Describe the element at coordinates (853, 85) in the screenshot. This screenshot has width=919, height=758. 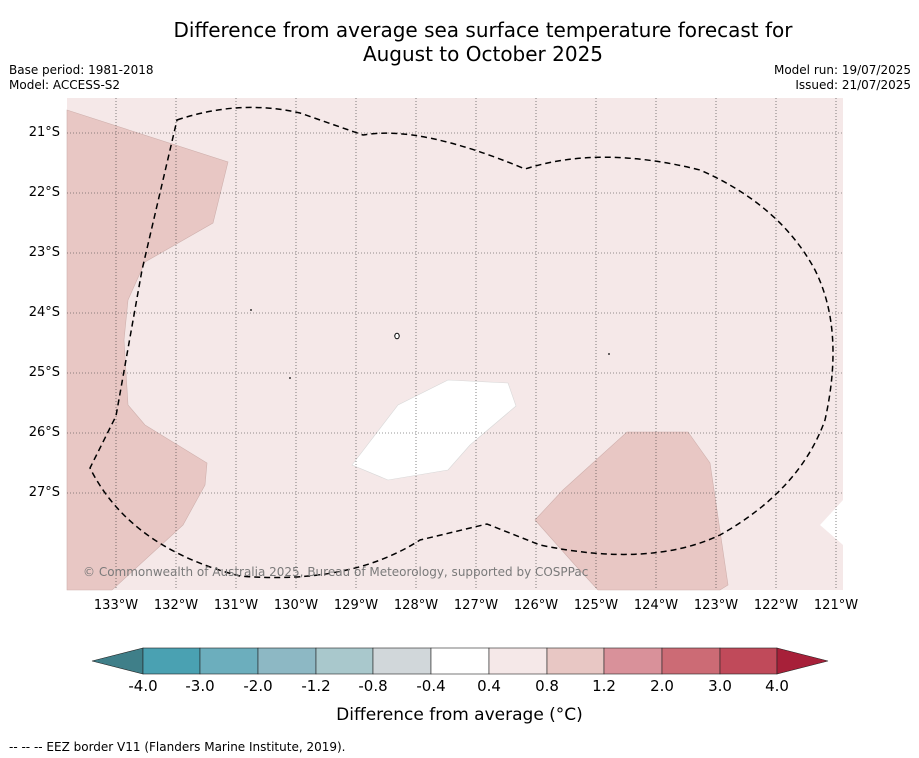
I see `issued-date: Issued: 21/07/2025` at that location.